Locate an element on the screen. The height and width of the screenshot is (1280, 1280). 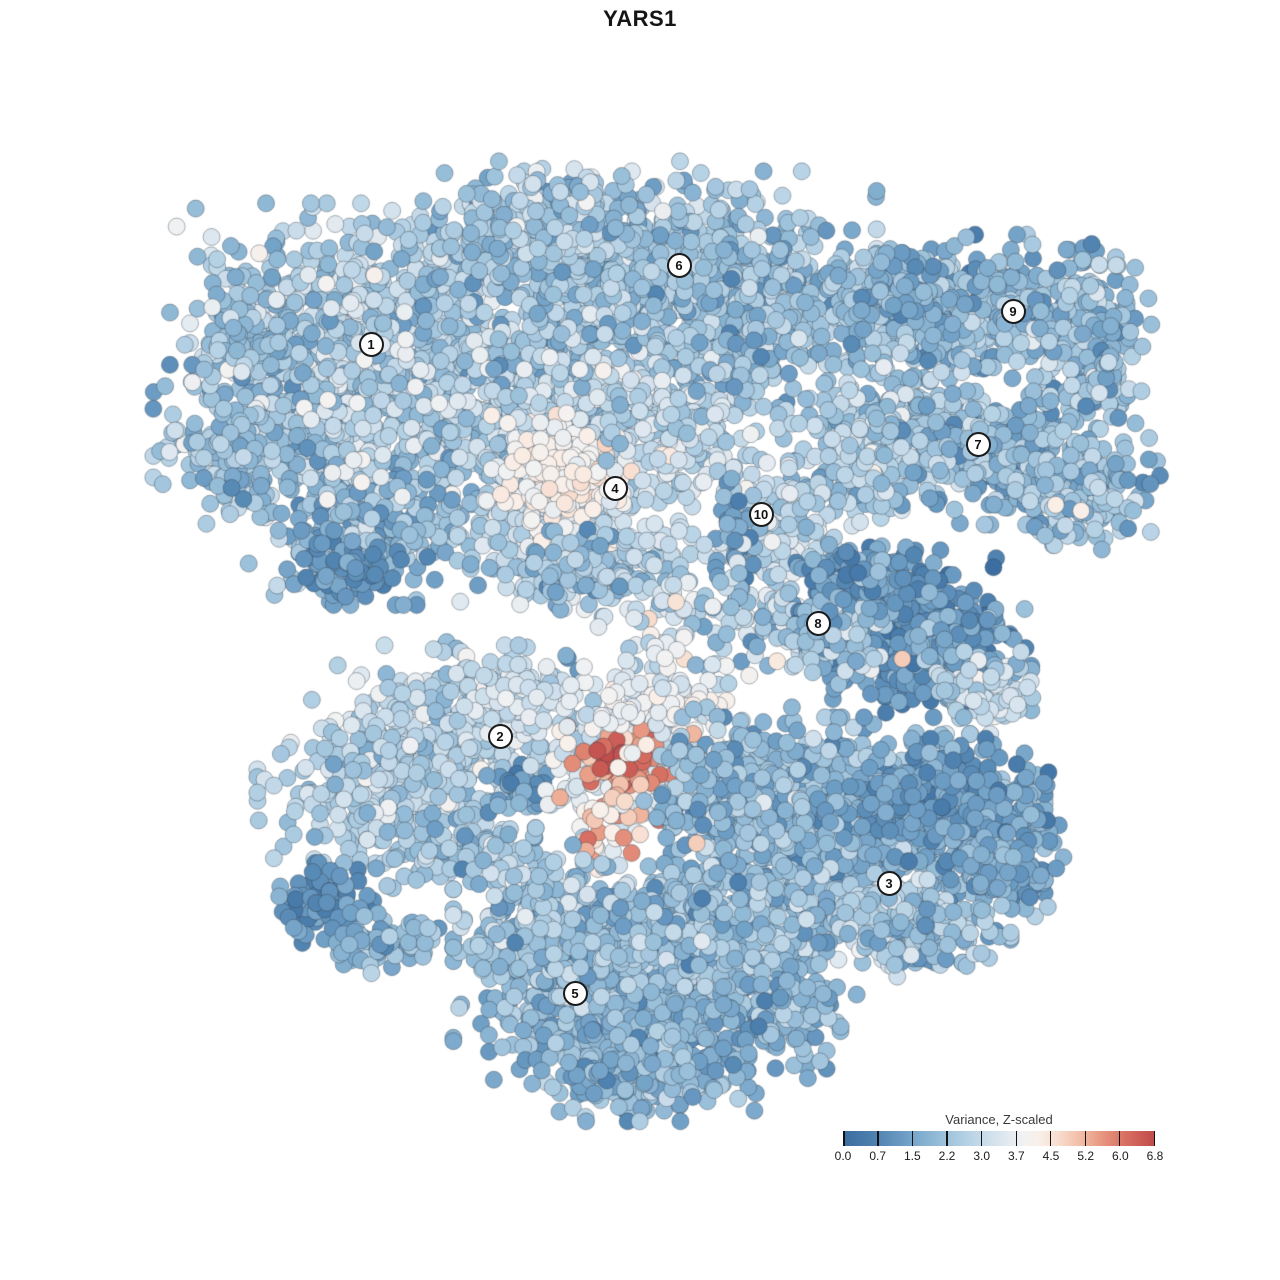
cluster-label-3: 3 is located at coordinates (889, 883).